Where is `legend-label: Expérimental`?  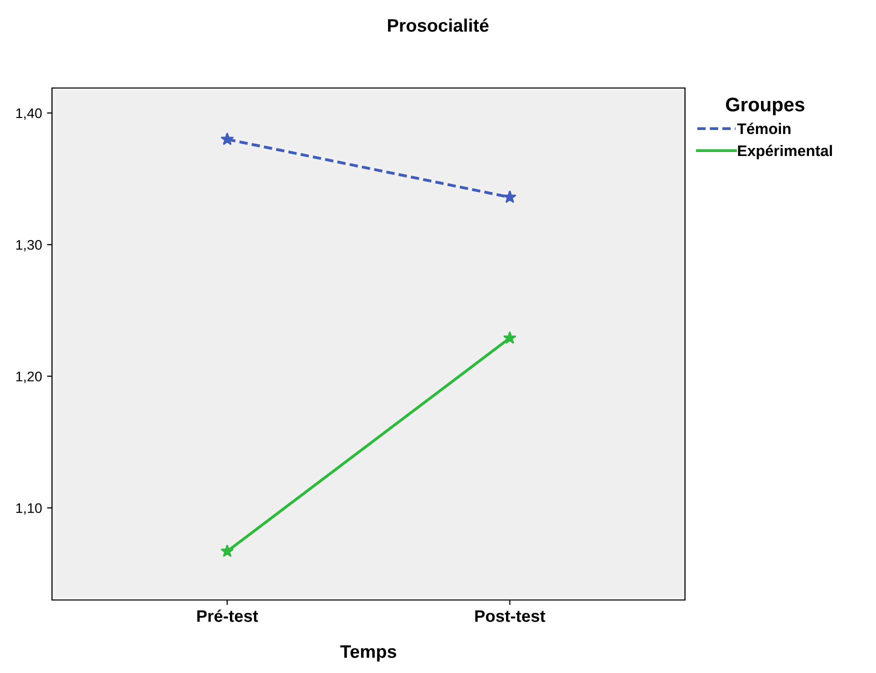 legend-label: Expérimental is located at coordinates (785, 152).